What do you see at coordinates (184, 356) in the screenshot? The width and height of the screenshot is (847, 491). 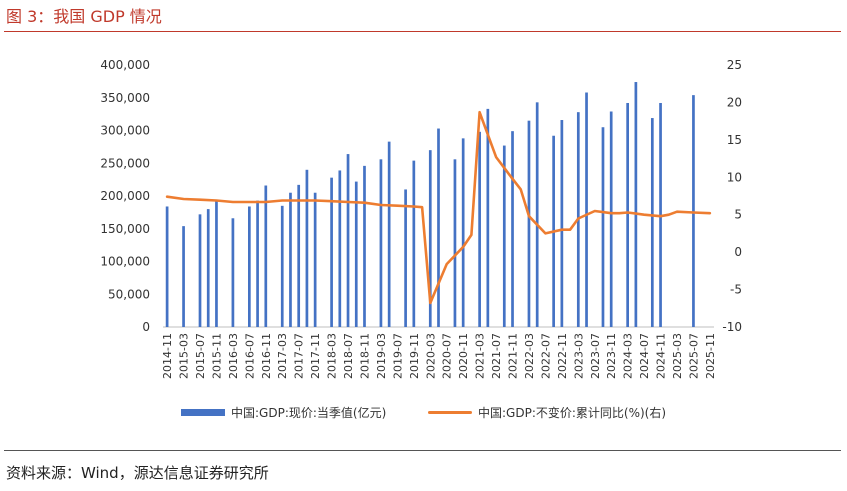 I see `x-tick-label: 2015-03` at bounding box center [184, 356].